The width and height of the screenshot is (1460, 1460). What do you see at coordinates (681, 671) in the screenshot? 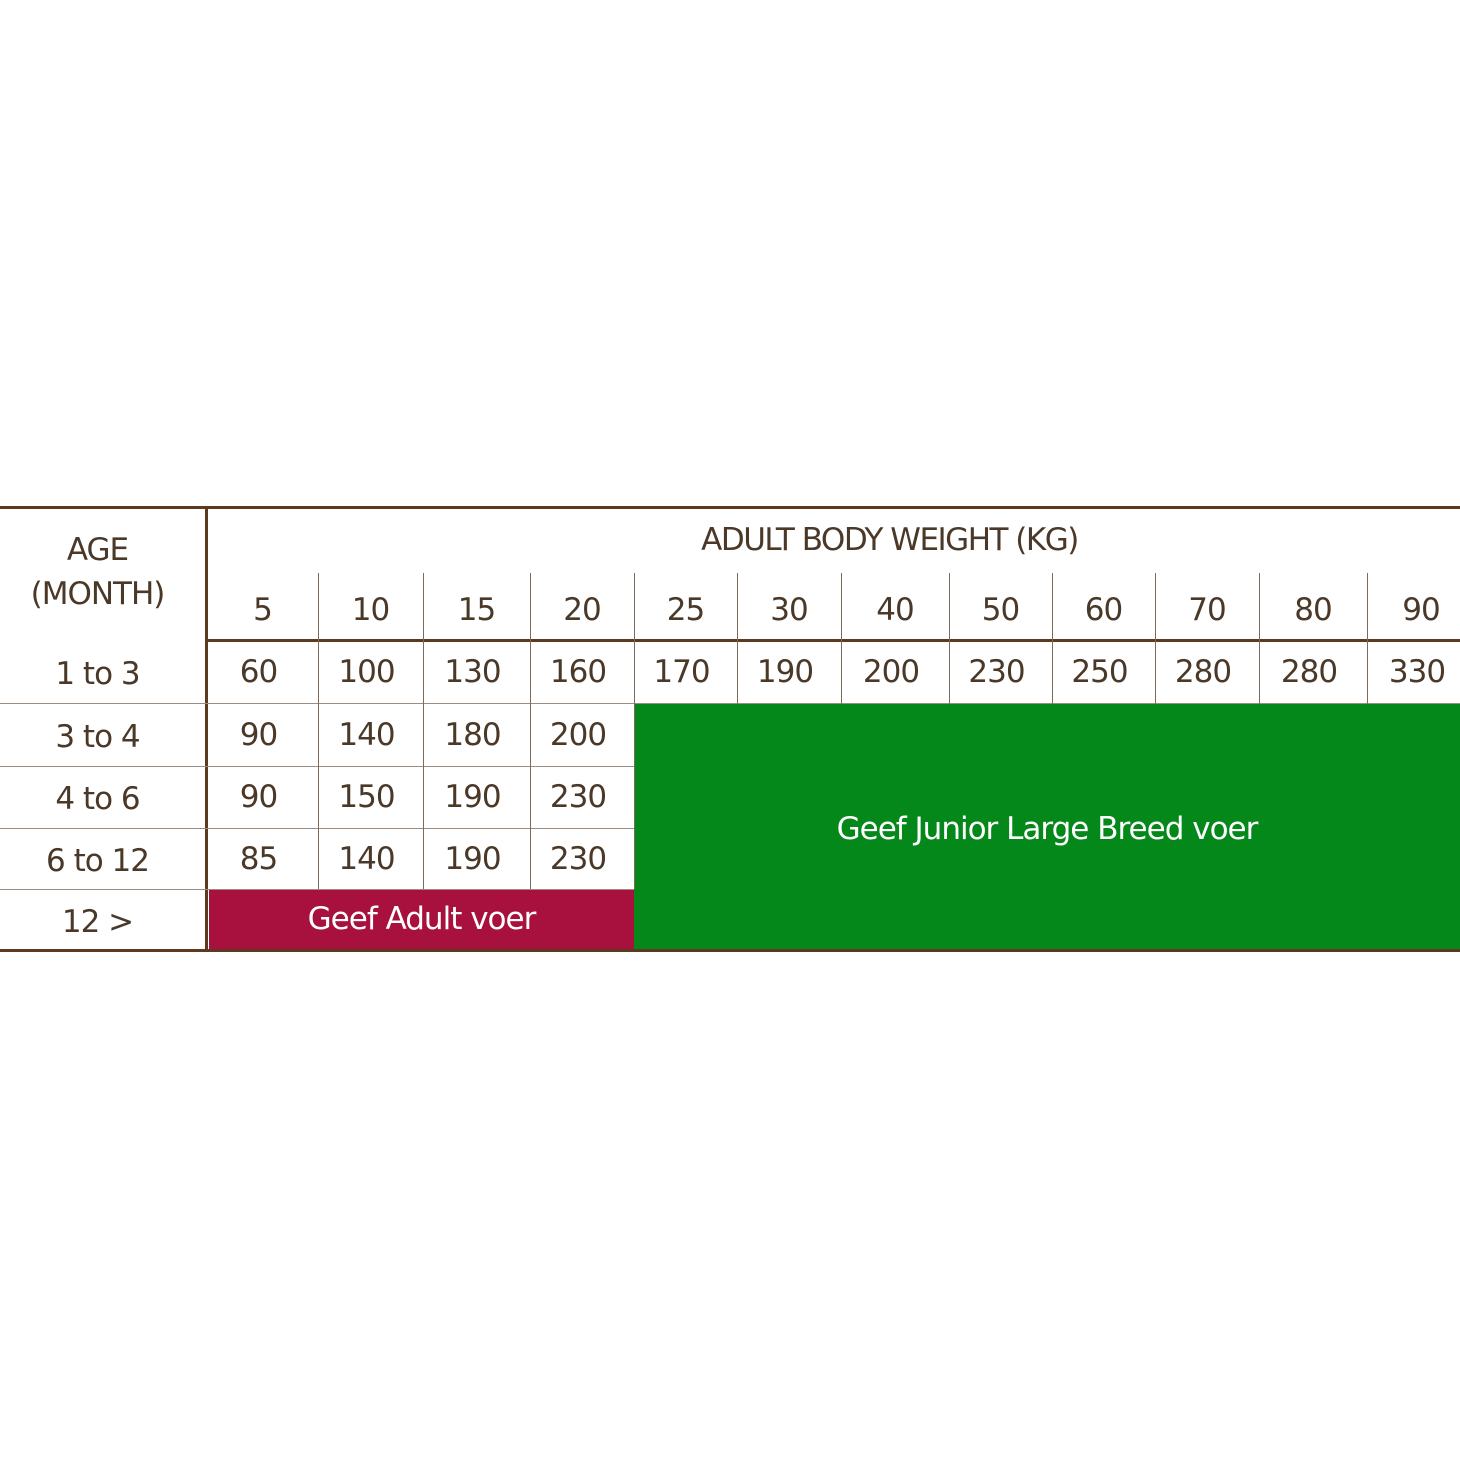
I see `table-cell: 170` at bounding box center [681, 671].